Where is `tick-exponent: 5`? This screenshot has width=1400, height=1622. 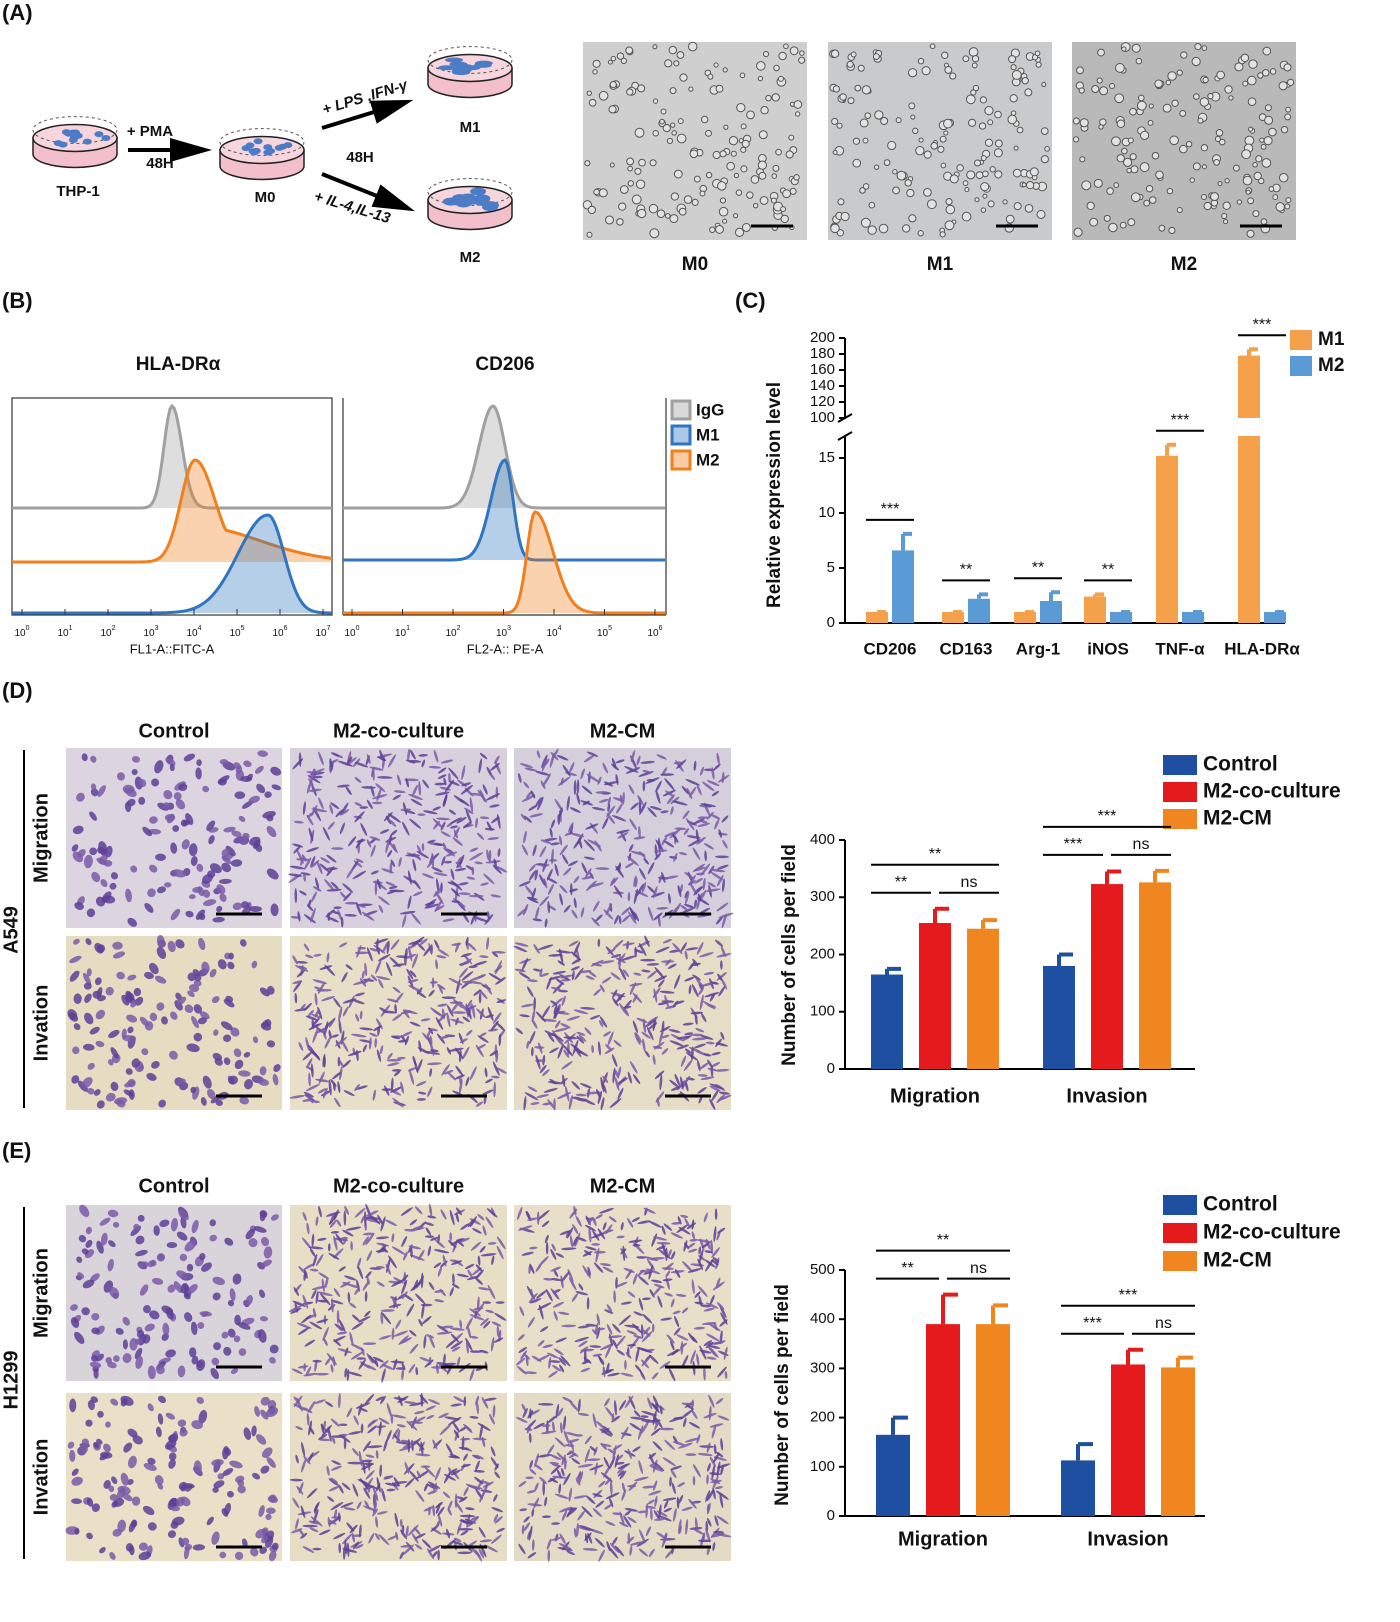 tick-exponent: 5 is located at coordinates (610, 628).